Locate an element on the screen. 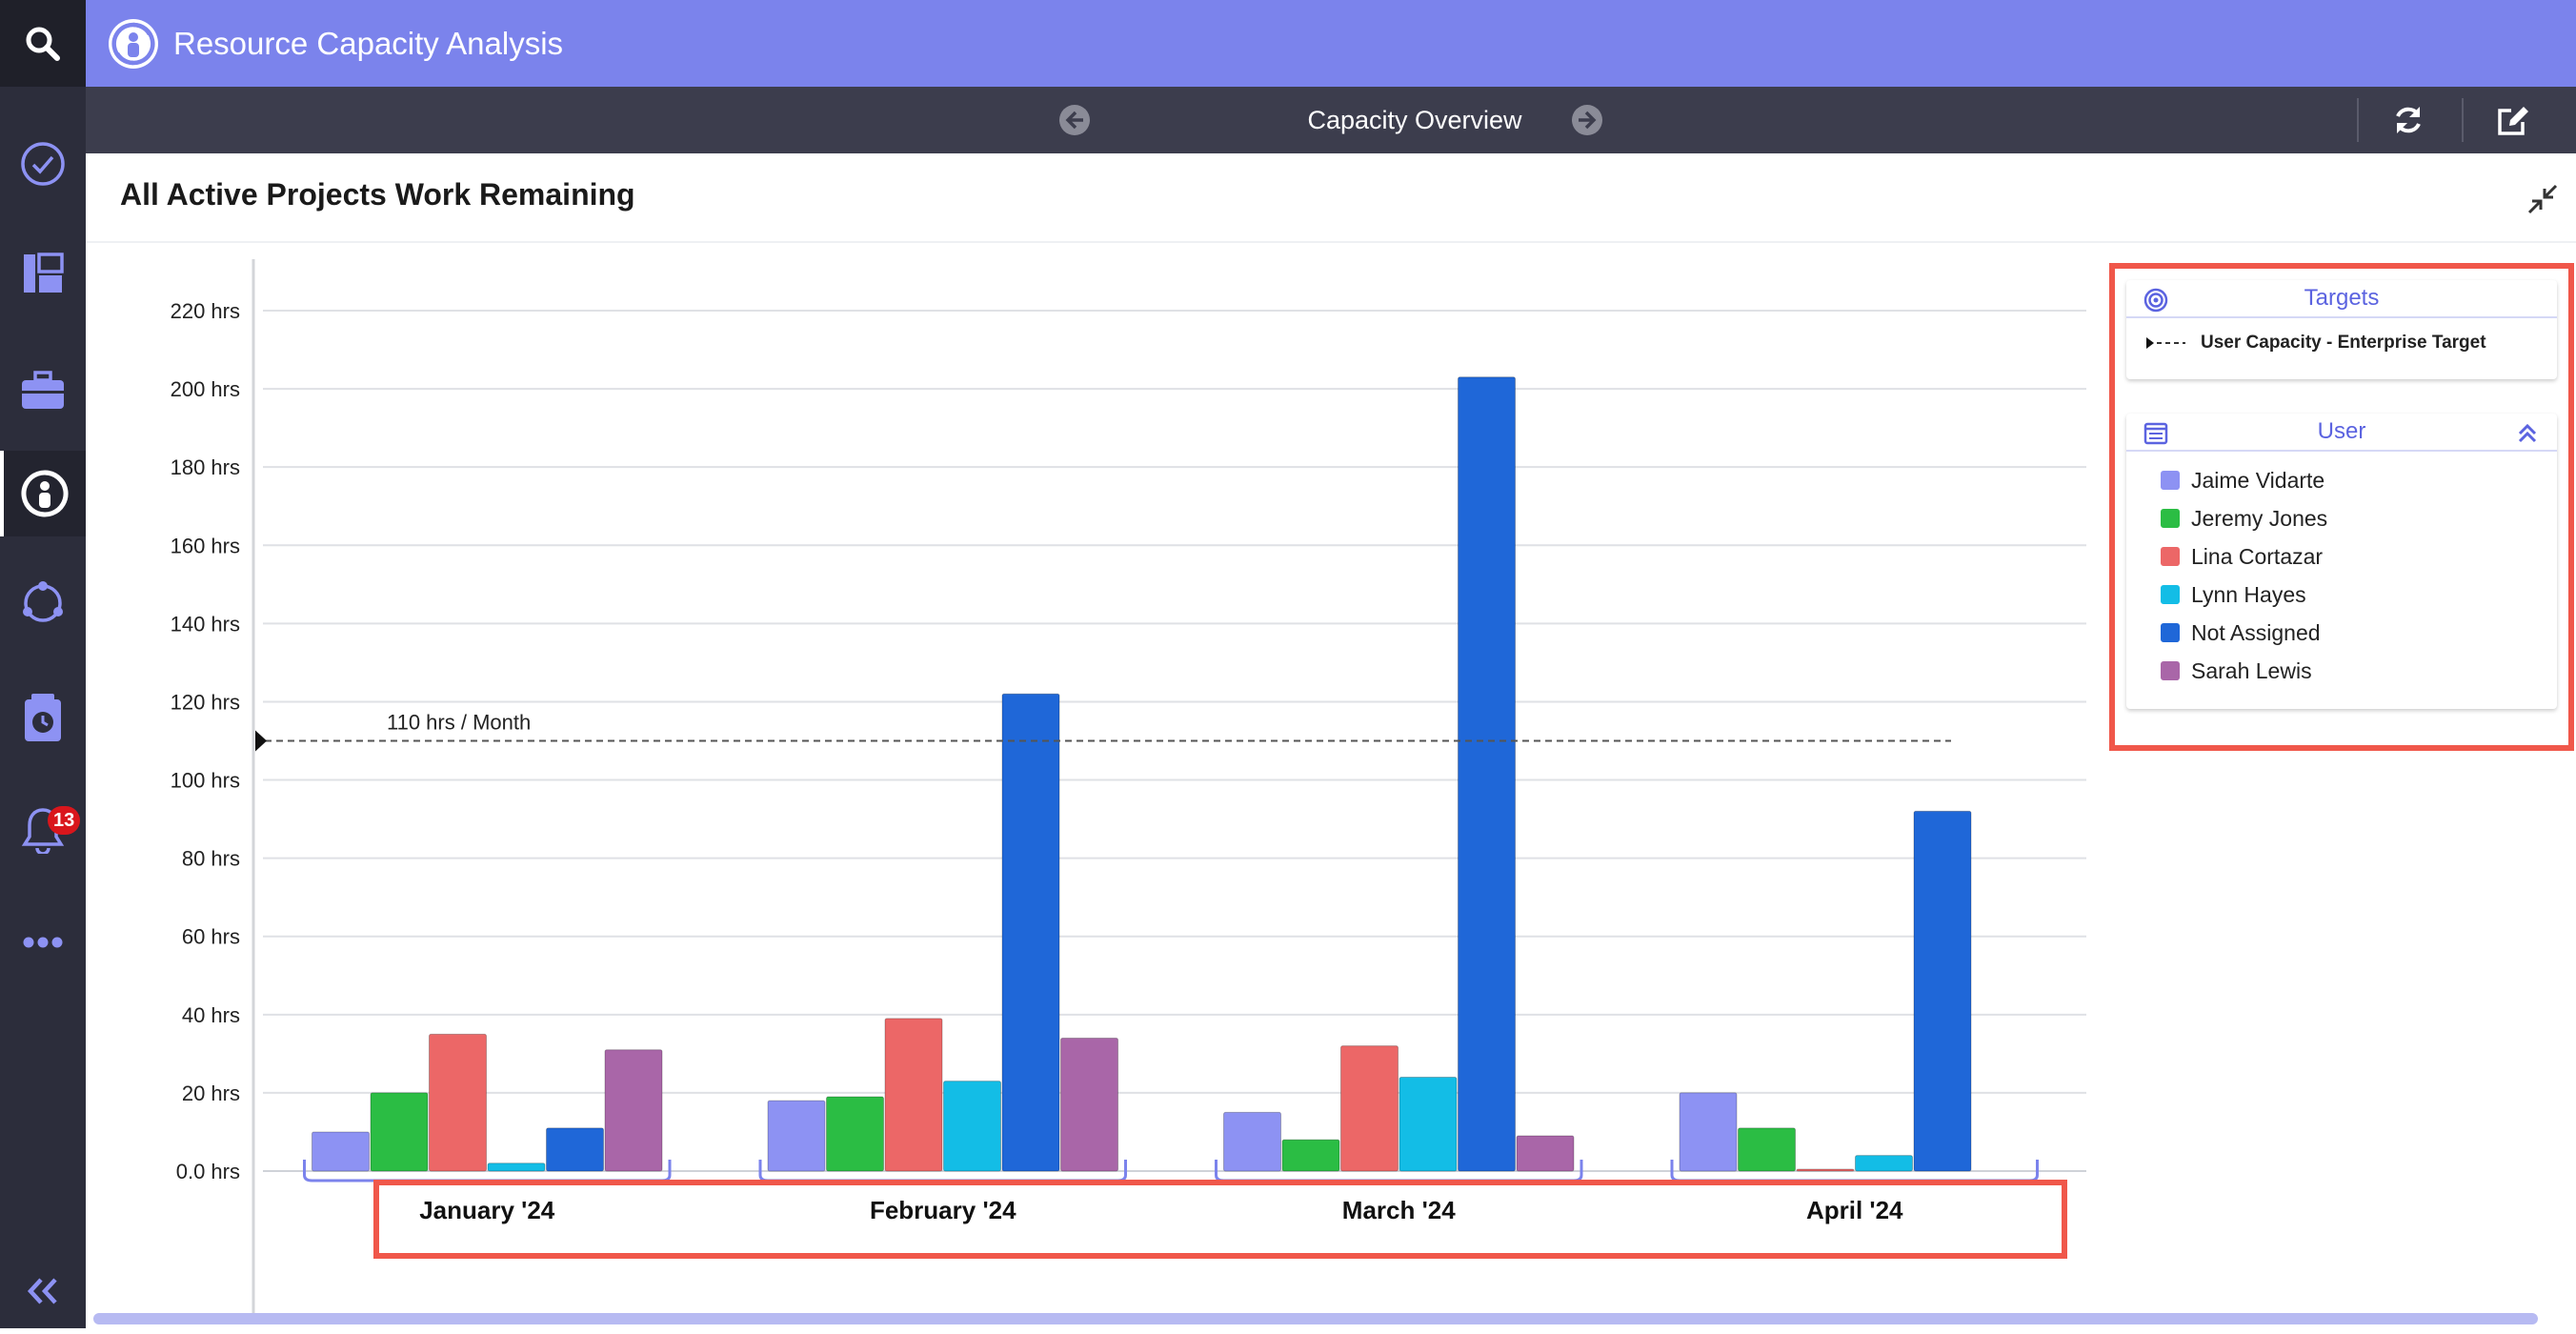  legend-user-name: Lynn Hayes is located at coordinates (2249, 594).